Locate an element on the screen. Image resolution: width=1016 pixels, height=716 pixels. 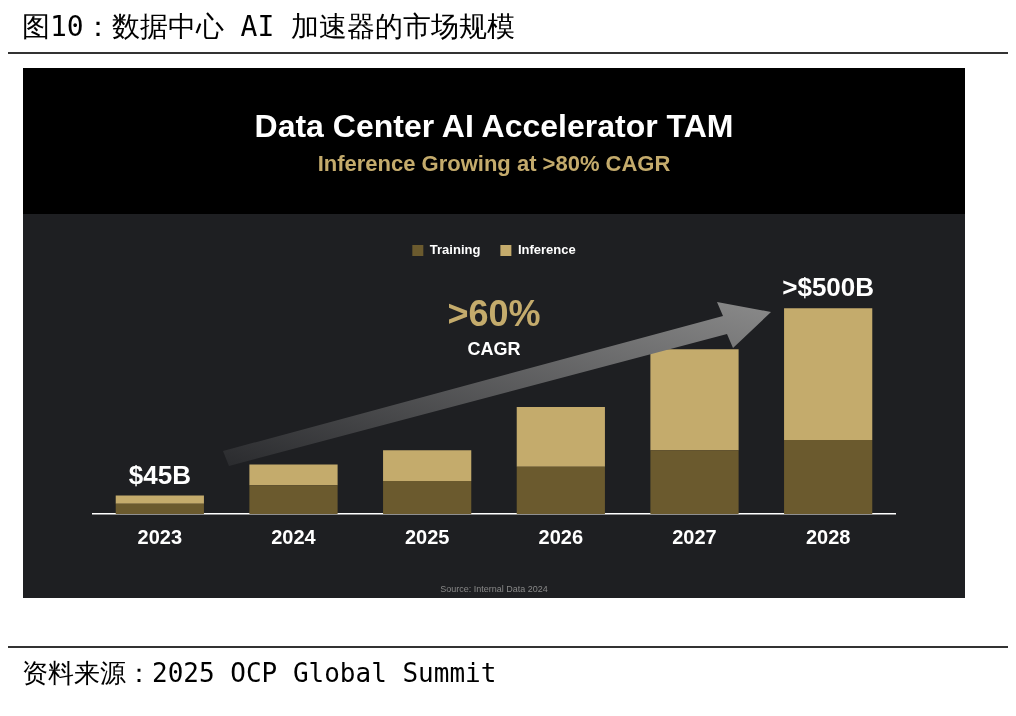
source-note: Source: Internal Data 2024 is located at coordinates (494, 588).